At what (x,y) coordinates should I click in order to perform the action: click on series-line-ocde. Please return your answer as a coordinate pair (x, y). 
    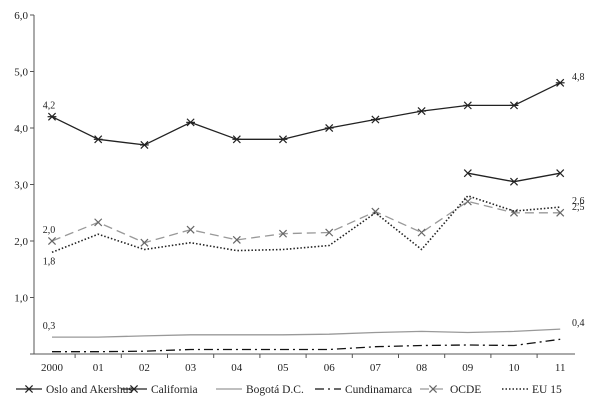
    Looking at the image, I should click on (306, 222).